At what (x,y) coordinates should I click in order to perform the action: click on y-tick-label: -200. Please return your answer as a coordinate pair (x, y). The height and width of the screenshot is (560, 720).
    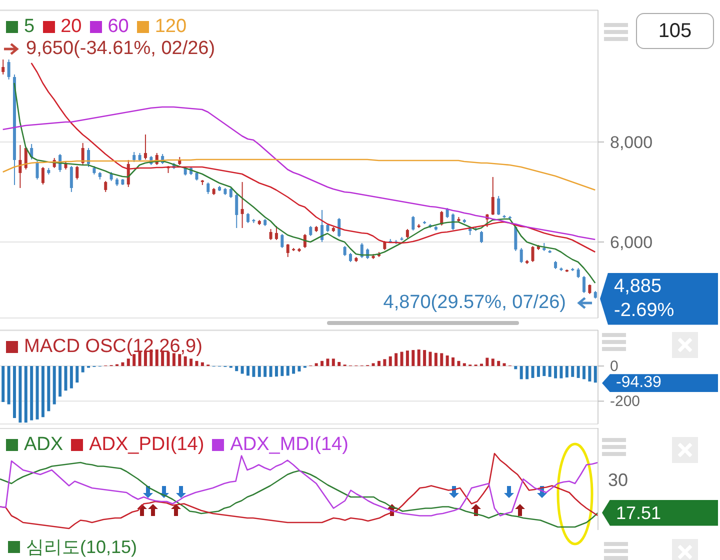
    Looking at the image, I should click on (625, 401).